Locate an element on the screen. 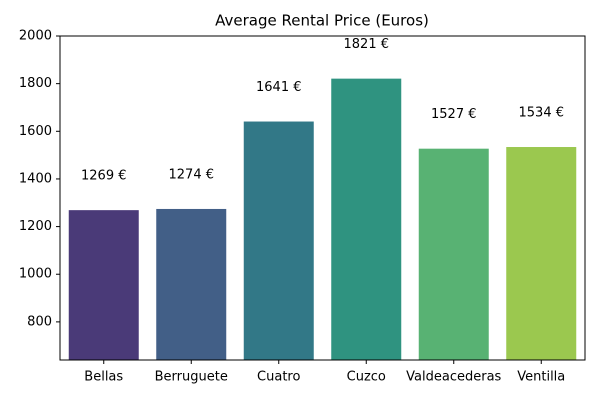  x-tick-label: Cuatro is located at coordinates (278, 377).